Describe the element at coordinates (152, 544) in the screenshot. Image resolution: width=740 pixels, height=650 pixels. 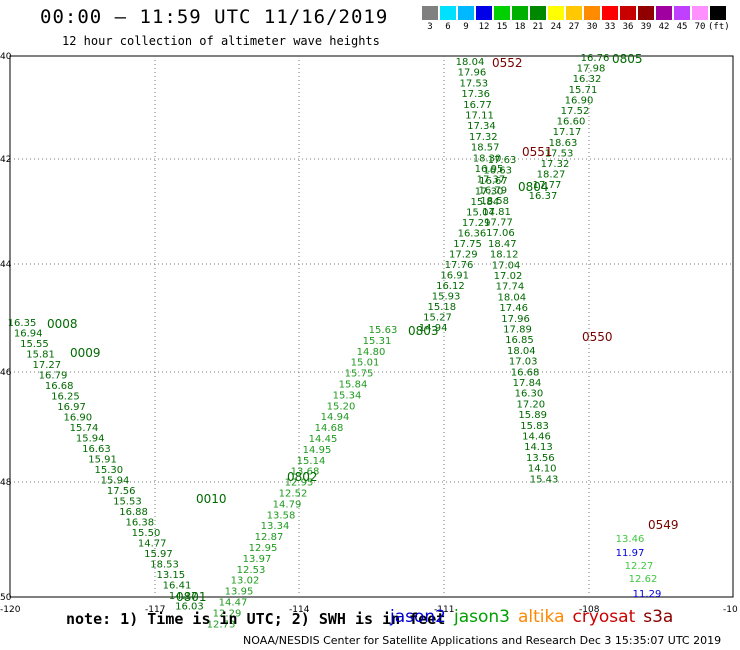
I see `wave-height-value: 14.77` at that location.